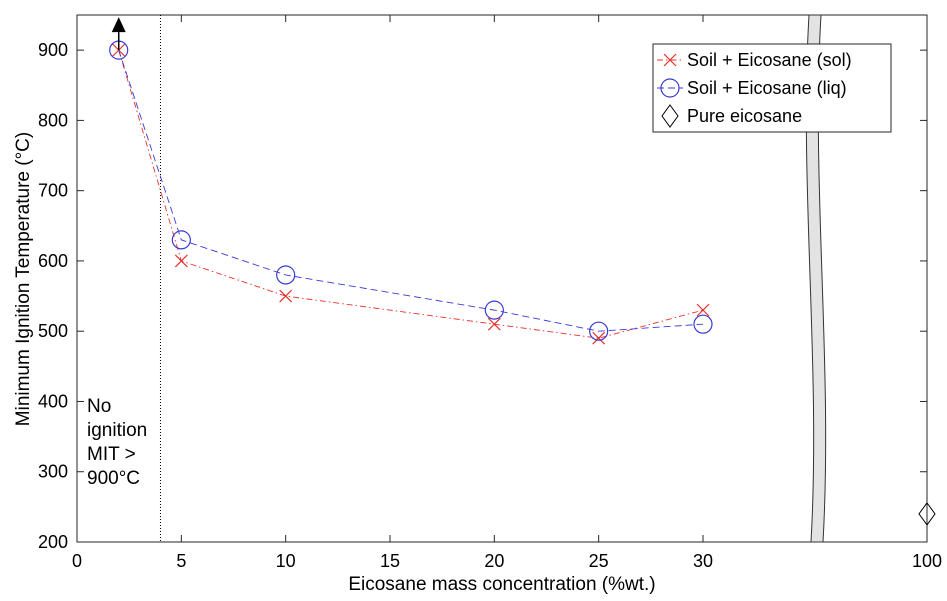 Image resolution: width=947 pixels, height=601 pixels. What do you see at coordinates (599, 561) in the screenshot?
I see `x-tick-label: 25` at bounding box center [599, 561].